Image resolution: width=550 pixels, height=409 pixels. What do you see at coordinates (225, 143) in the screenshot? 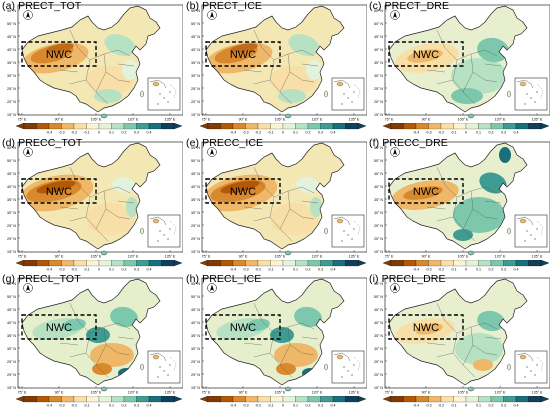
I see `panel-title: (e) PRECC_ICE` at bounding box center [225, 143].